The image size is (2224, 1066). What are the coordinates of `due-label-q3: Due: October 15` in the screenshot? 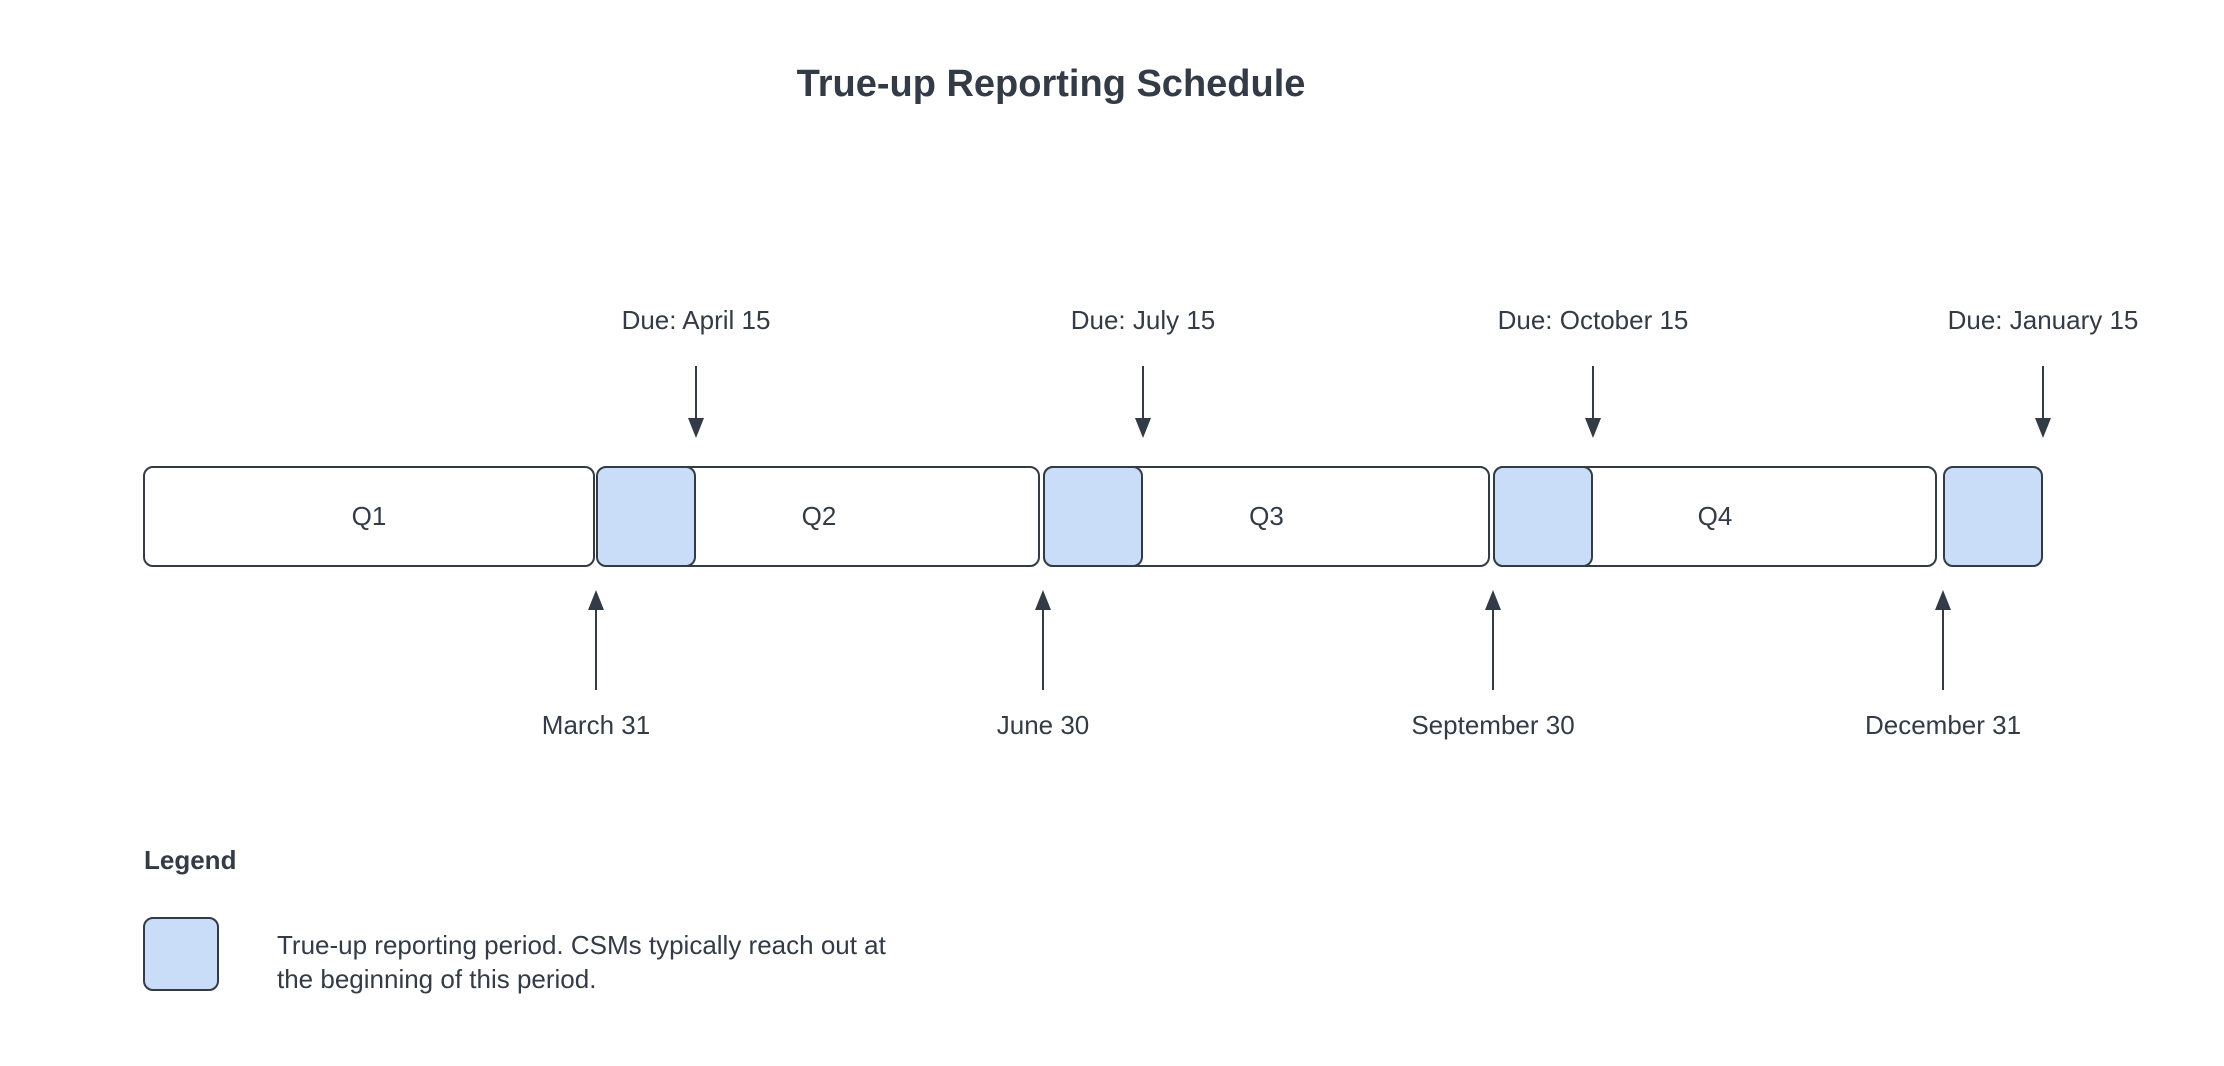 It's located at (1593, 320).